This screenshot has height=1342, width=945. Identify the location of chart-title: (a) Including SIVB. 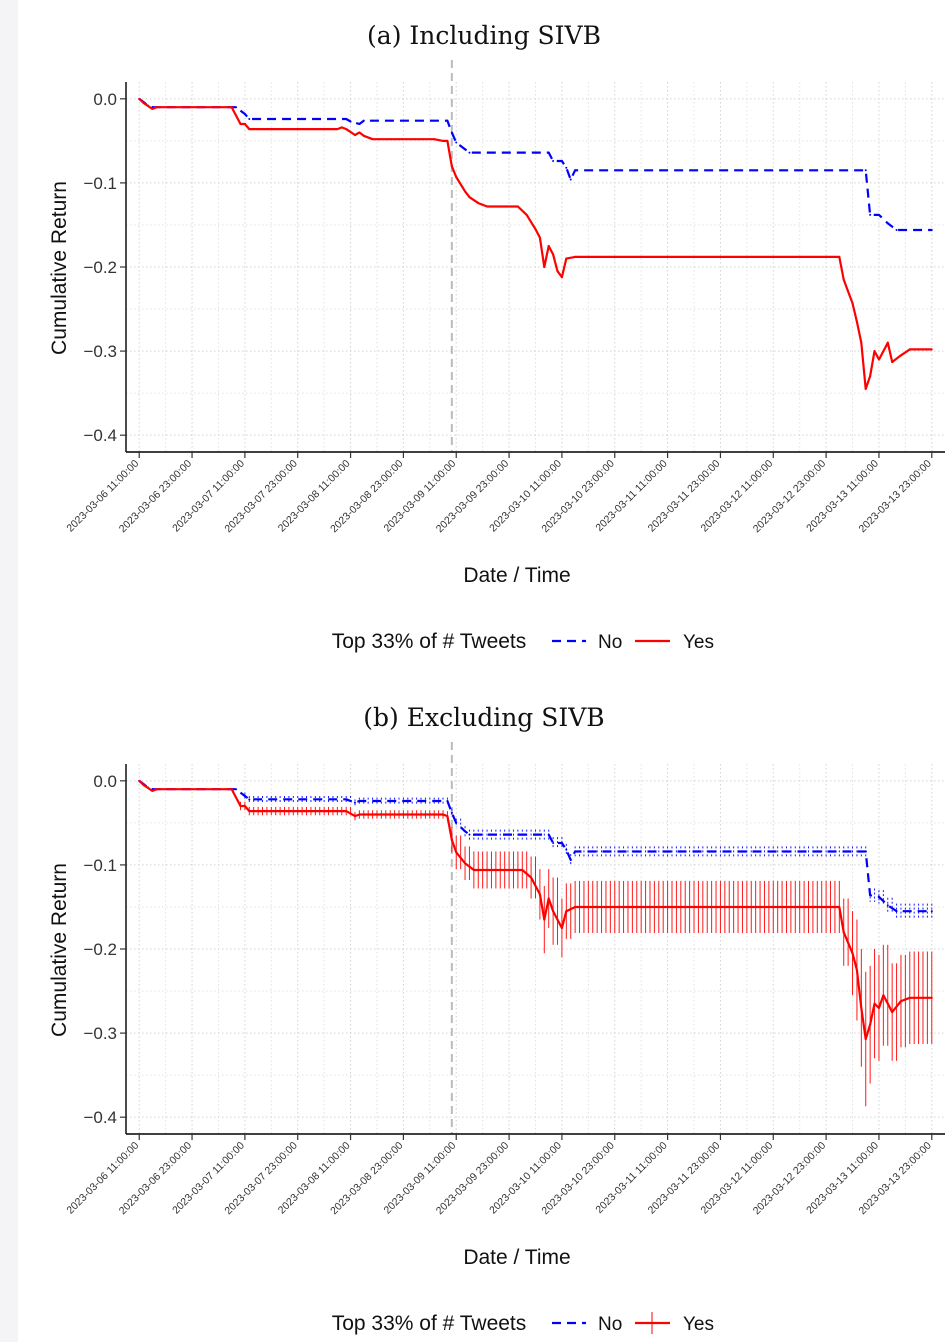
(484, 35).